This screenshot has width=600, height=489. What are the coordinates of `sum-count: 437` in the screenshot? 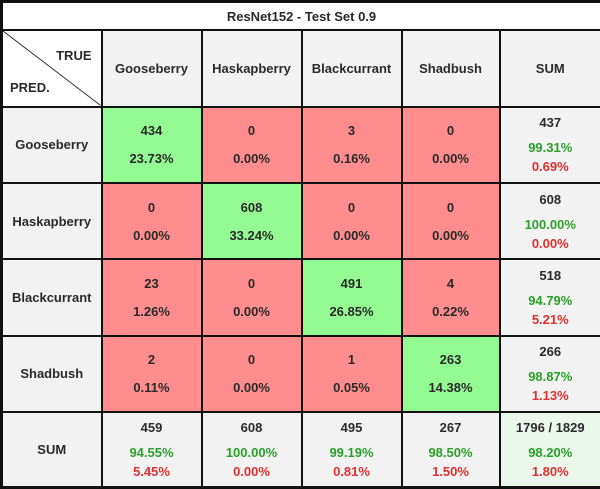 It's located at (550, 123).